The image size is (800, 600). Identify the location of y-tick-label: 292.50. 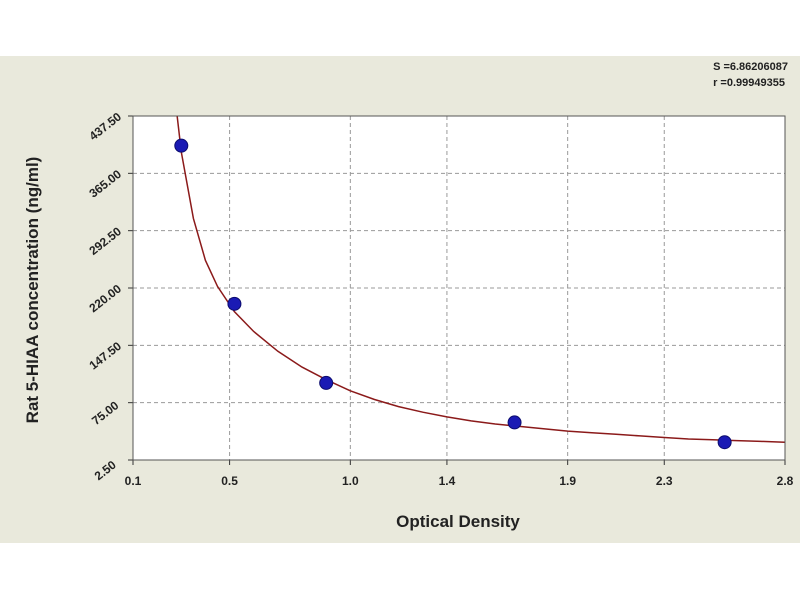
(105, 241).